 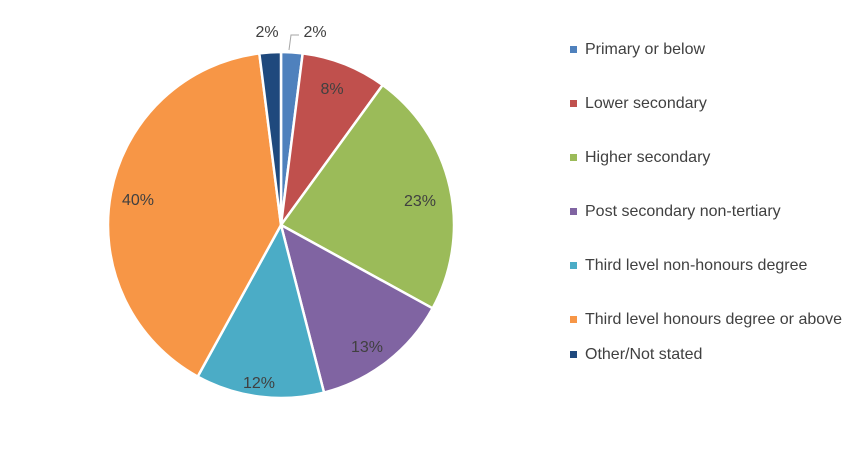 I want to click on legend-item-third-level-honours-degree-or-above: Third level honours degree or above, so click(x=715, y=319).